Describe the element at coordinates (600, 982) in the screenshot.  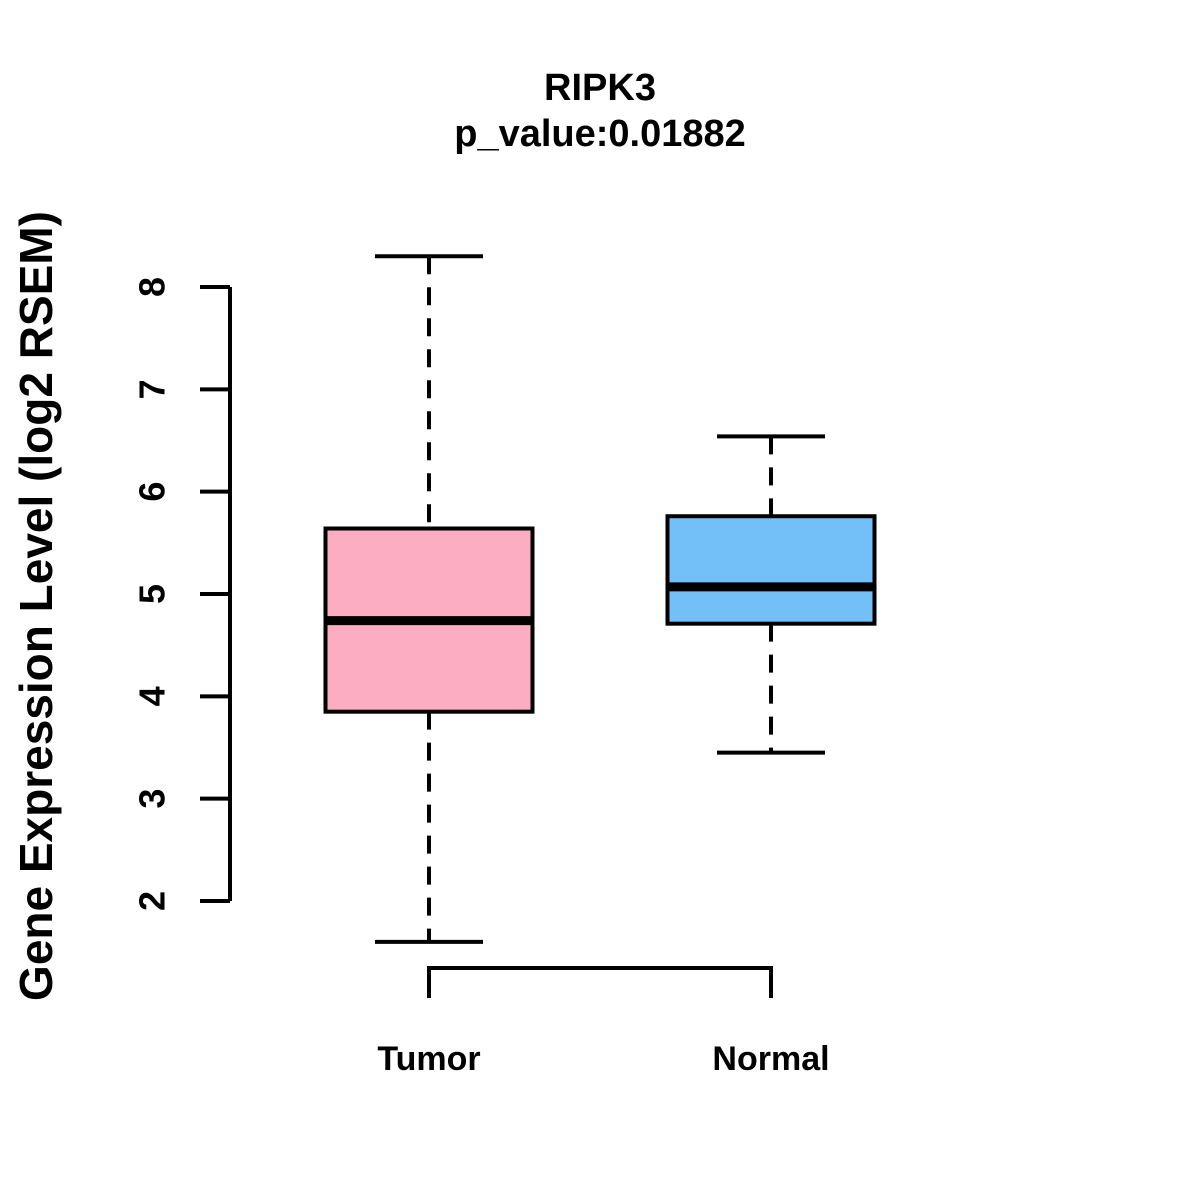
I see `x-axis-bracket` at that location.